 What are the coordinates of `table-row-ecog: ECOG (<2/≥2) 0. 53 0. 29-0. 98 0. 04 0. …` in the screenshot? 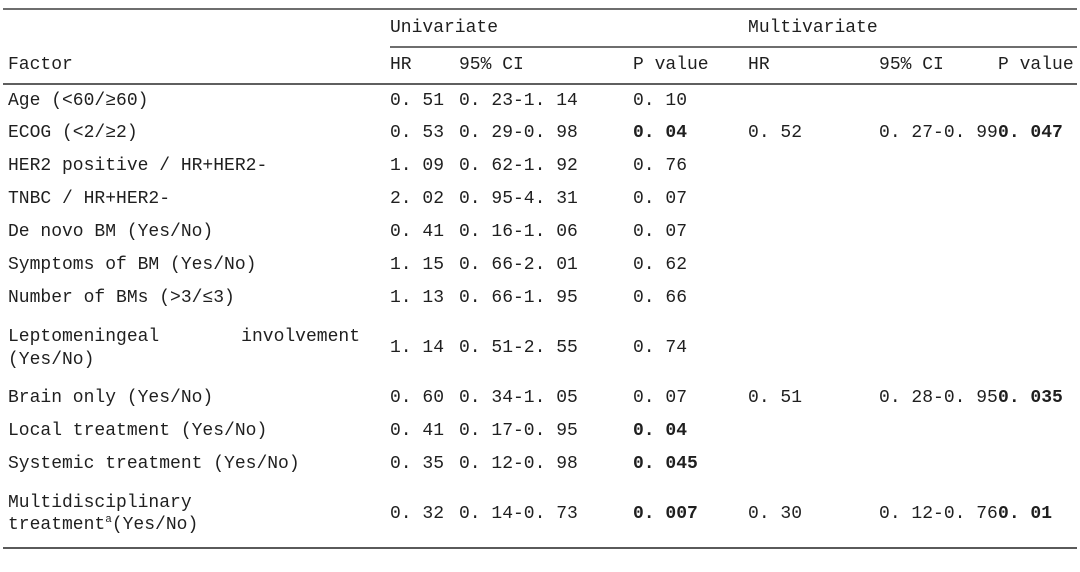 It's located at (540, 133).